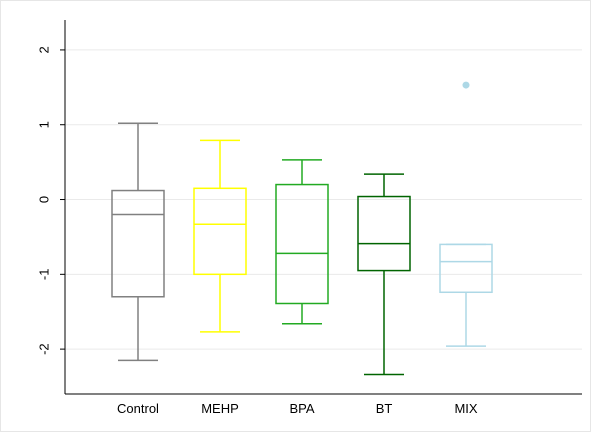 This screenshot has width=591, height=432. I want to click on outlier-point, so click(466, 85).